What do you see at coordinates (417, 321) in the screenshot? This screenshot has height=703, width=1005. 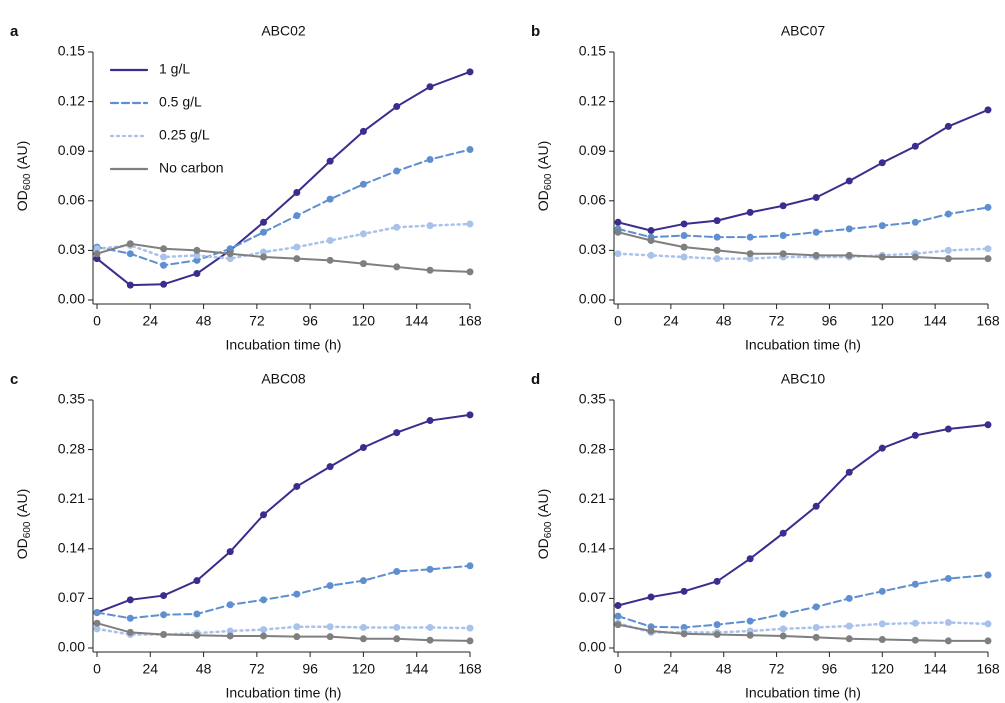 I see `x-tick-label: 144` at bounding box center [417, 321].